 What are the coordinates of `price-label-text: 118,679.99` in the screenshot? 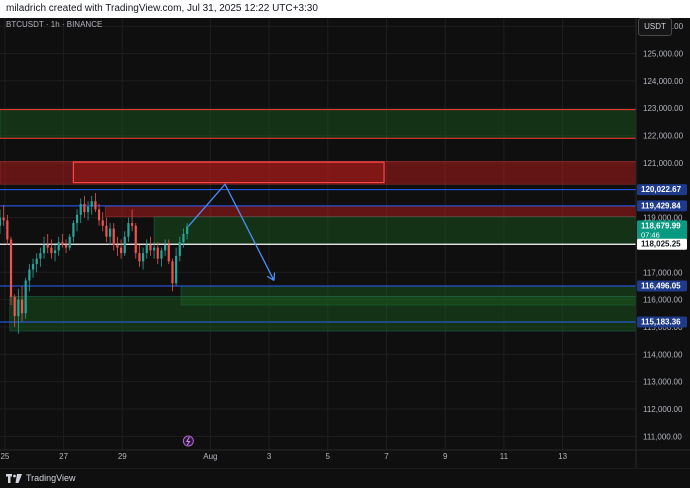 It's located at (661, 225).